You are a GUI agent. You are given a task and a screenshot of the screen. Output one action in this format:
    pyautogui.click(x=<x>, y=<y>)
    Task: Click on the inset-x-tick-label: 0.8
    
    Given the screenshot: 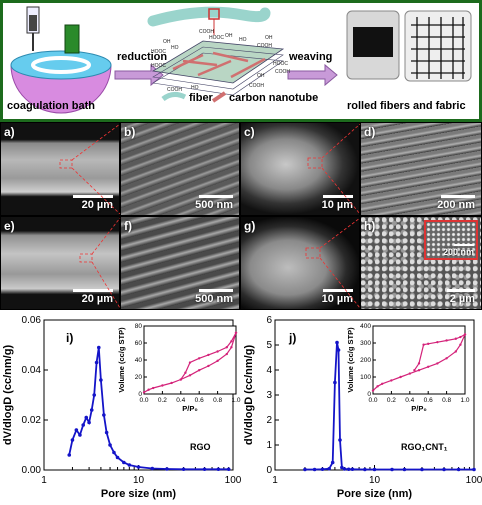 What is the action you would take?
    pyautogui.click(x=446, y=400)
    